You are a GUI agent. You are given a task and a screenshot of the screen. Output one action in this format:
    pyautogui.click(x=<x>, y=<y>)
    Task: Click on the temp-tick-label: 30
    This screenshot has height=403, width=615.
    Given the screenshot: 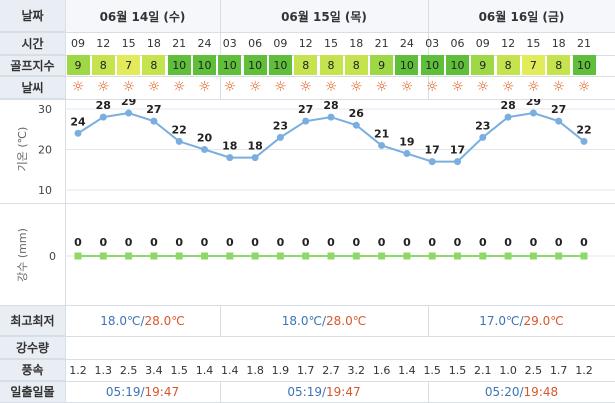 What is the action you would take?
    pyautogui.click(x=45, y=109)
    